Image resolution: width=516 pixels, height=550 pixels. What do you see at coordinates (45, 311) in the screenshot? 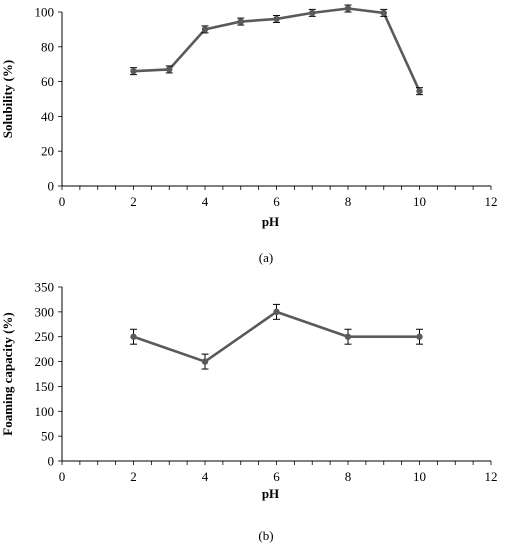
I see `y-tick-label: 300` at bounding box center [45, 311].